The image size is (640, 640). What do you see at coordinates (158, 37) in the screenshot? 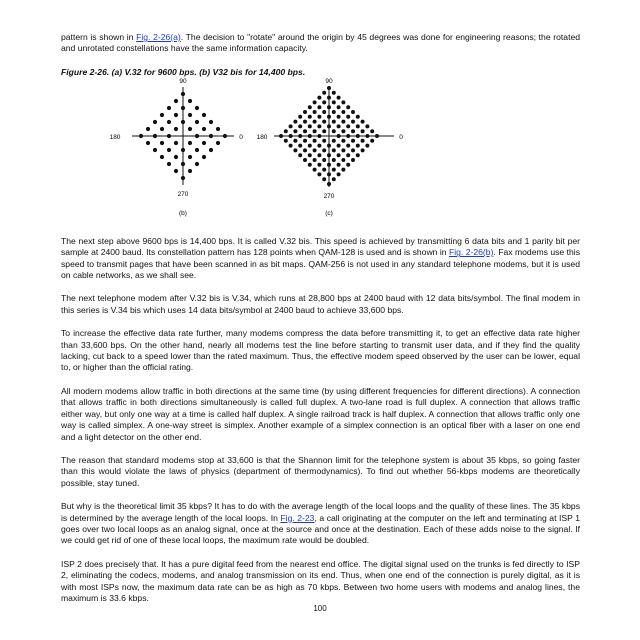
I see `fig-2-26a-link: Fig. 2-26(a)` at bounding box center [158, 37].